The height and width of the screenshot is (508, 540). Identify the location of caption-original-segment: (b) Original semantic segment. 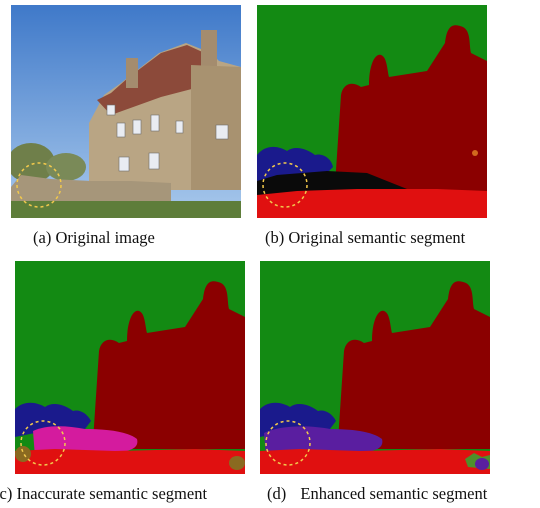
(365, 238).